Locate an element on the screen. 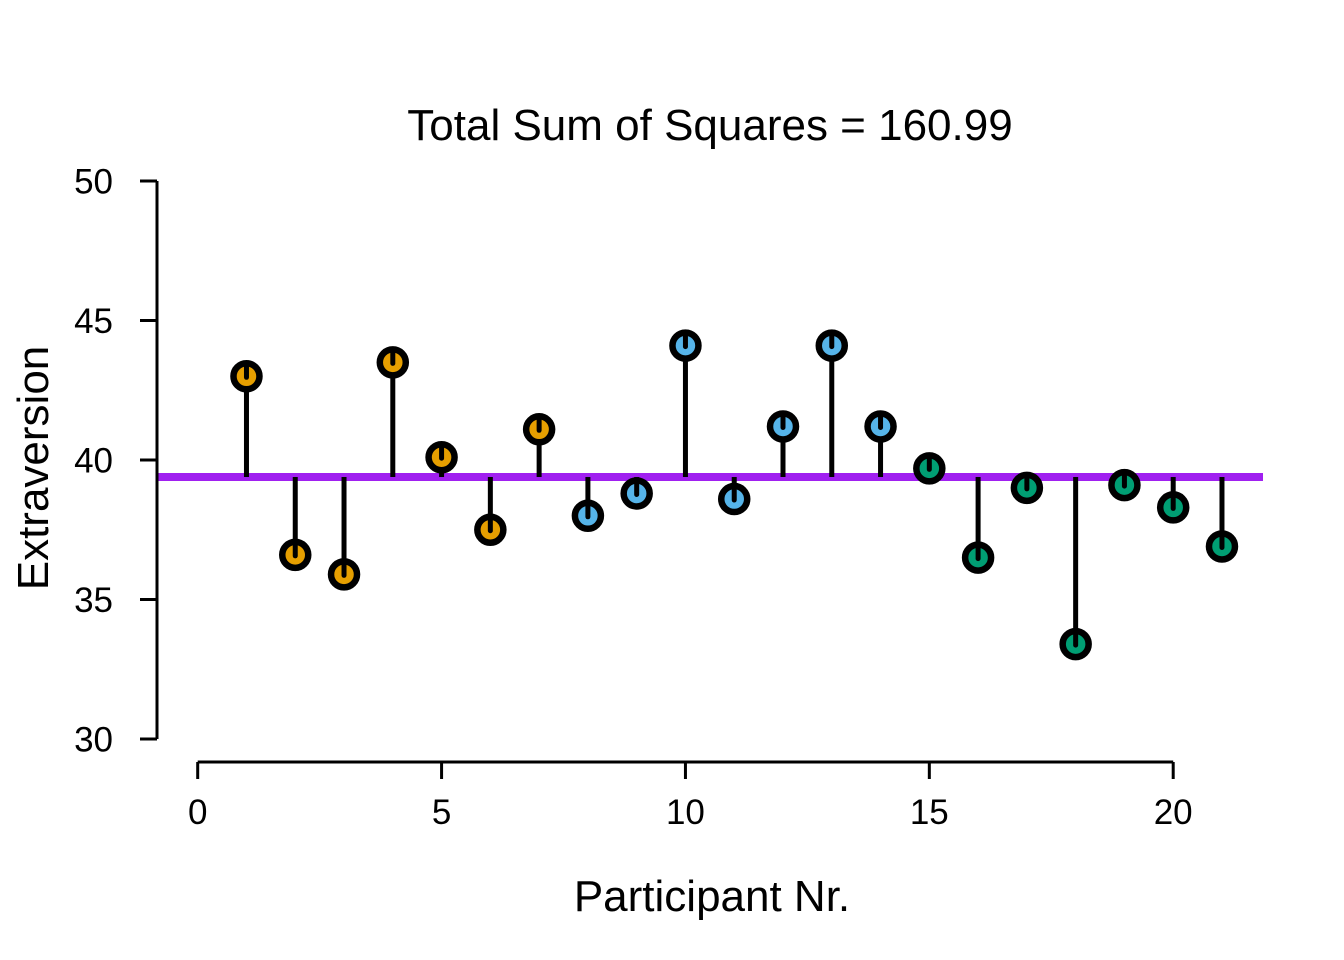 This screenshot has width=1344, height=960. y-tick-label: 30 is located at coordinates (93, 740).